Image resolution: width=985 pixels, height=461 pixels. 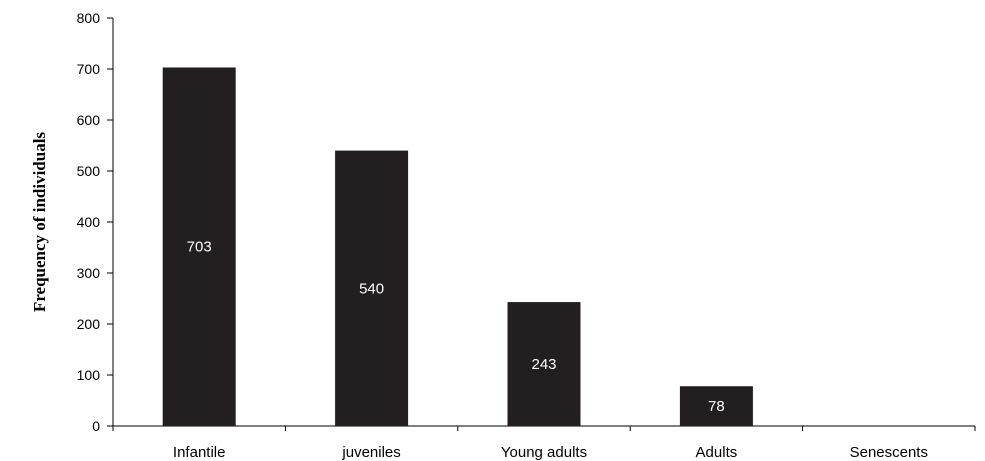 I want to click on y-tick-label: 200, so click(x=89, y=324).